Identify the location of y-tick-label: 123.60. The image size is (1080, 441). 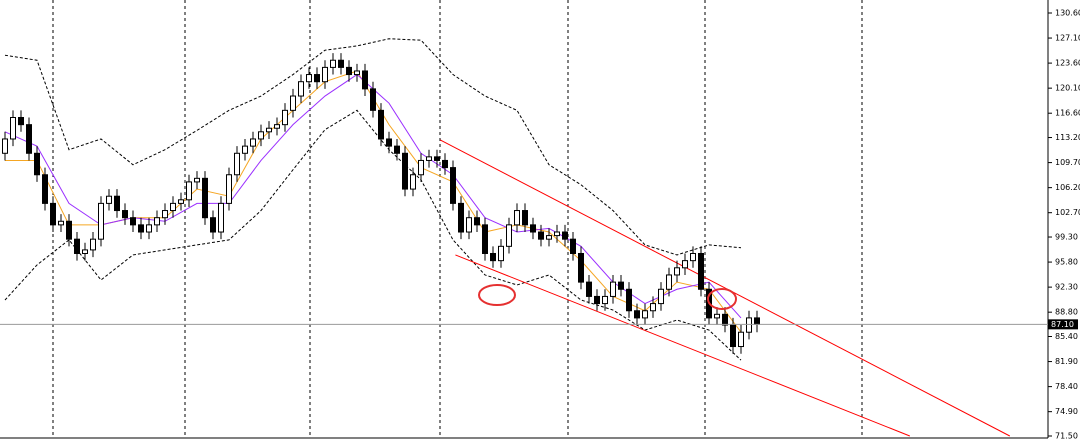
(1067, 63).